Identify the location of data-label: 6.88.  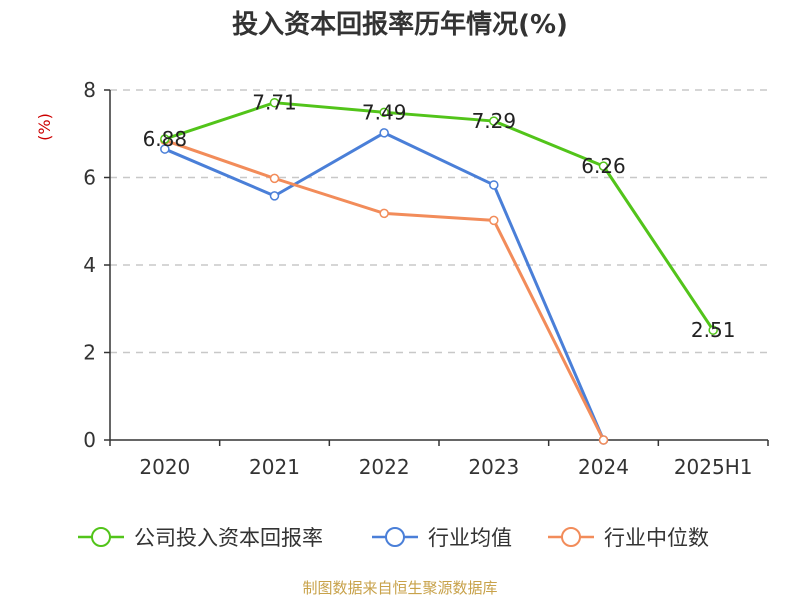
(165, 139).